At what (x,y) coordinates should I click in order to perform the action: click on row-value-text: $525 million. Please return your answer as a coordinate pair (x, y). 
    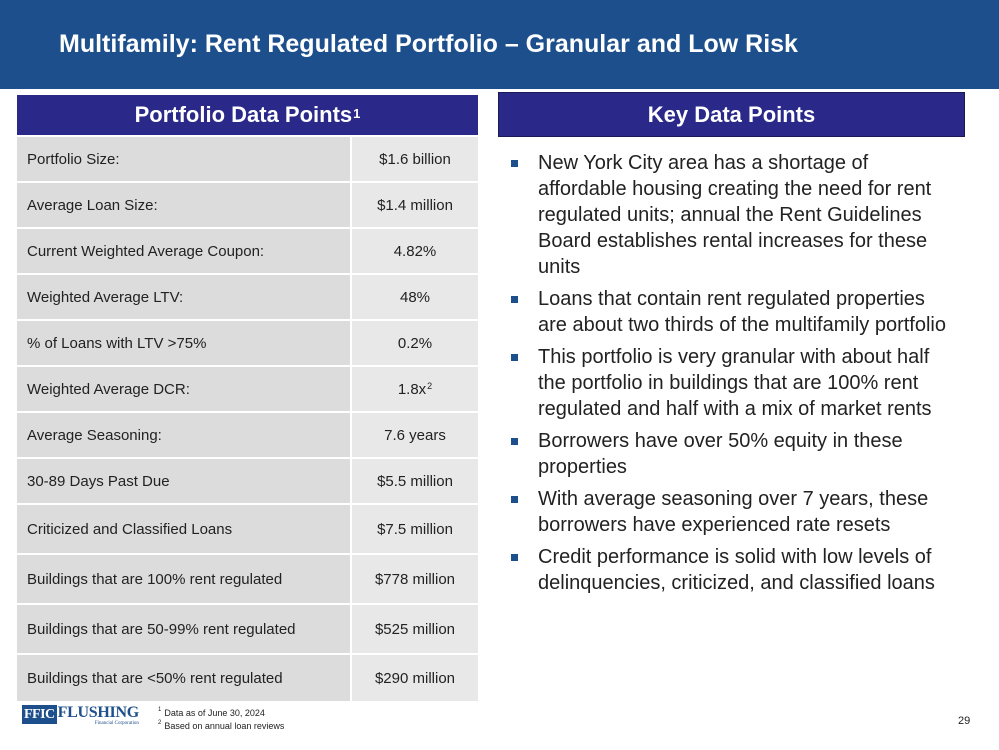
    Looking at the image, I should click on (415, 629).